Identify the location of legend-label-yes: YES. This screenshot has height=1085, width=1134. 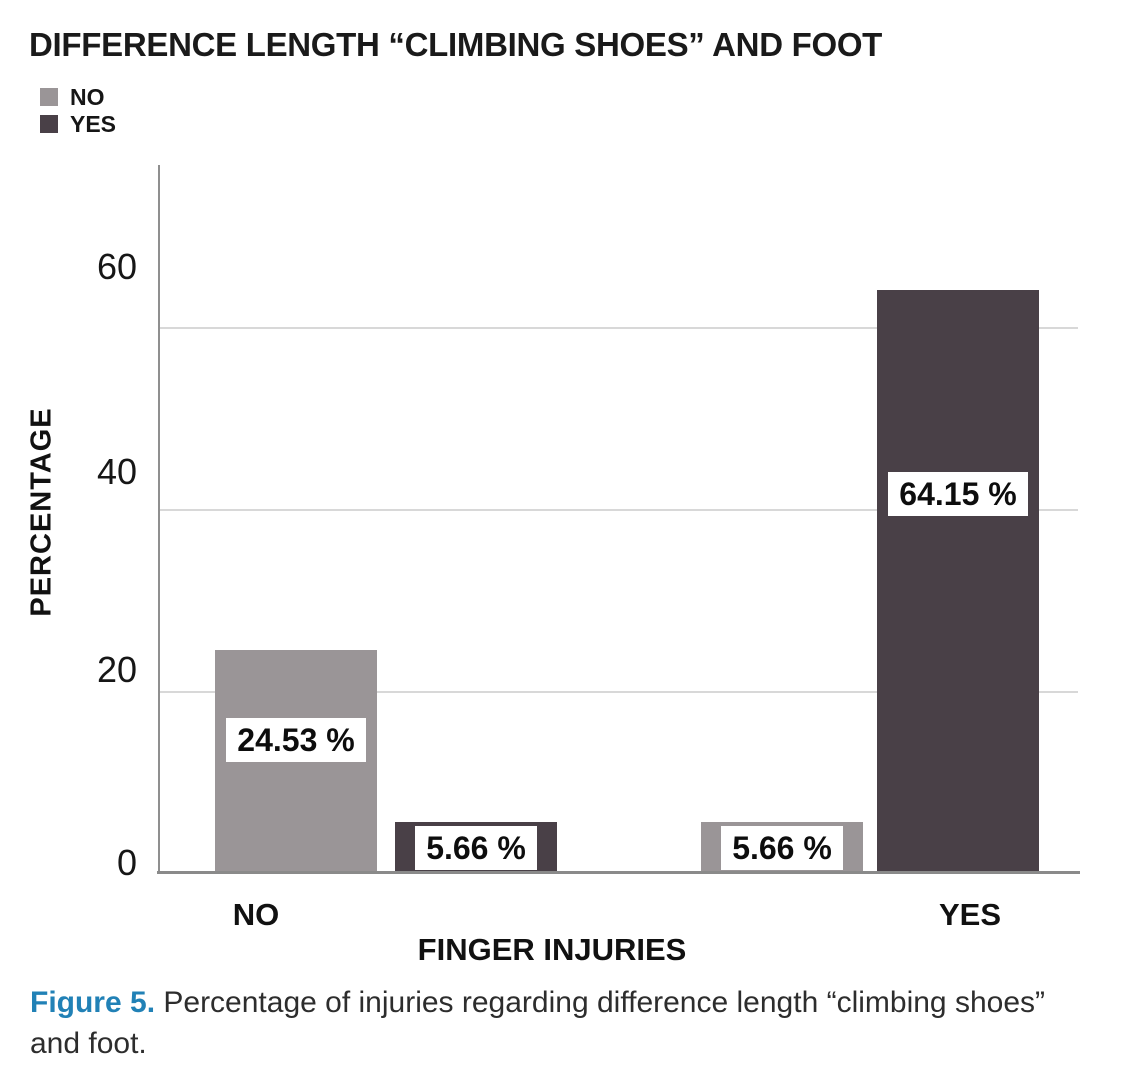
(93, 124).